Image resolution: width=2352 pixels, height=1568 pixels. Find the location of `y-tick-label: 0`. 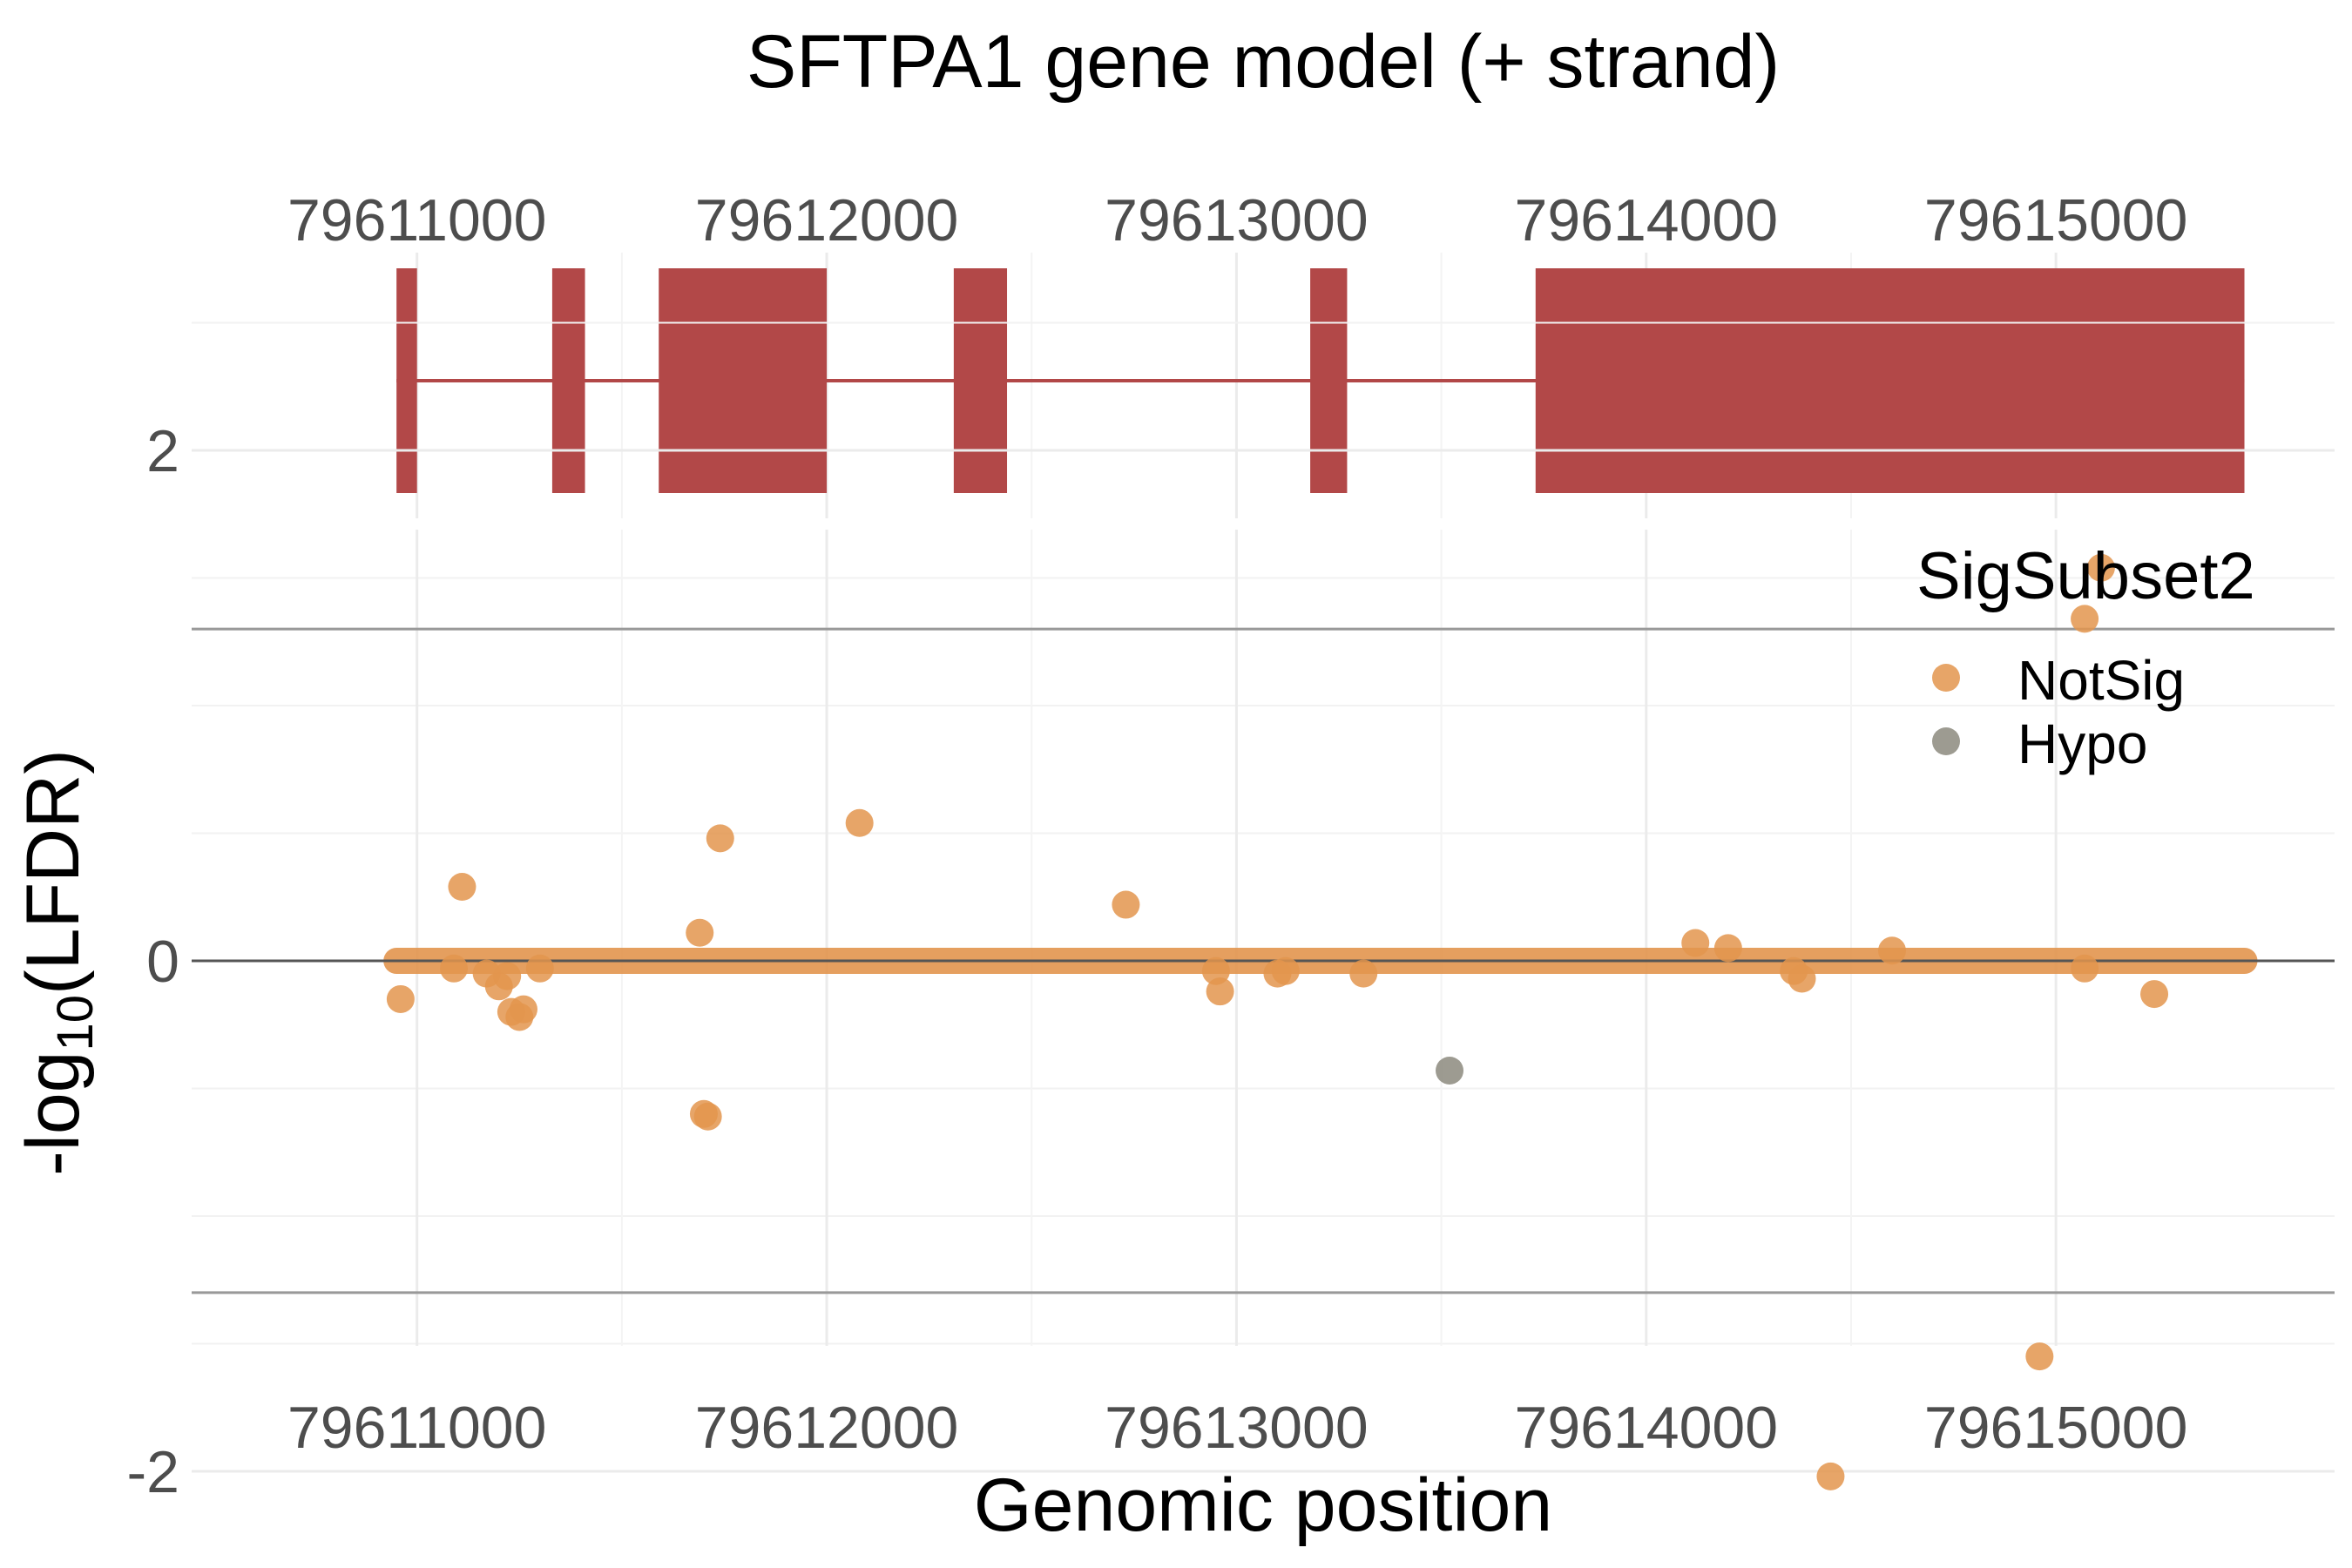

y-tick-label: 0 is located at coordinates (162, 962).